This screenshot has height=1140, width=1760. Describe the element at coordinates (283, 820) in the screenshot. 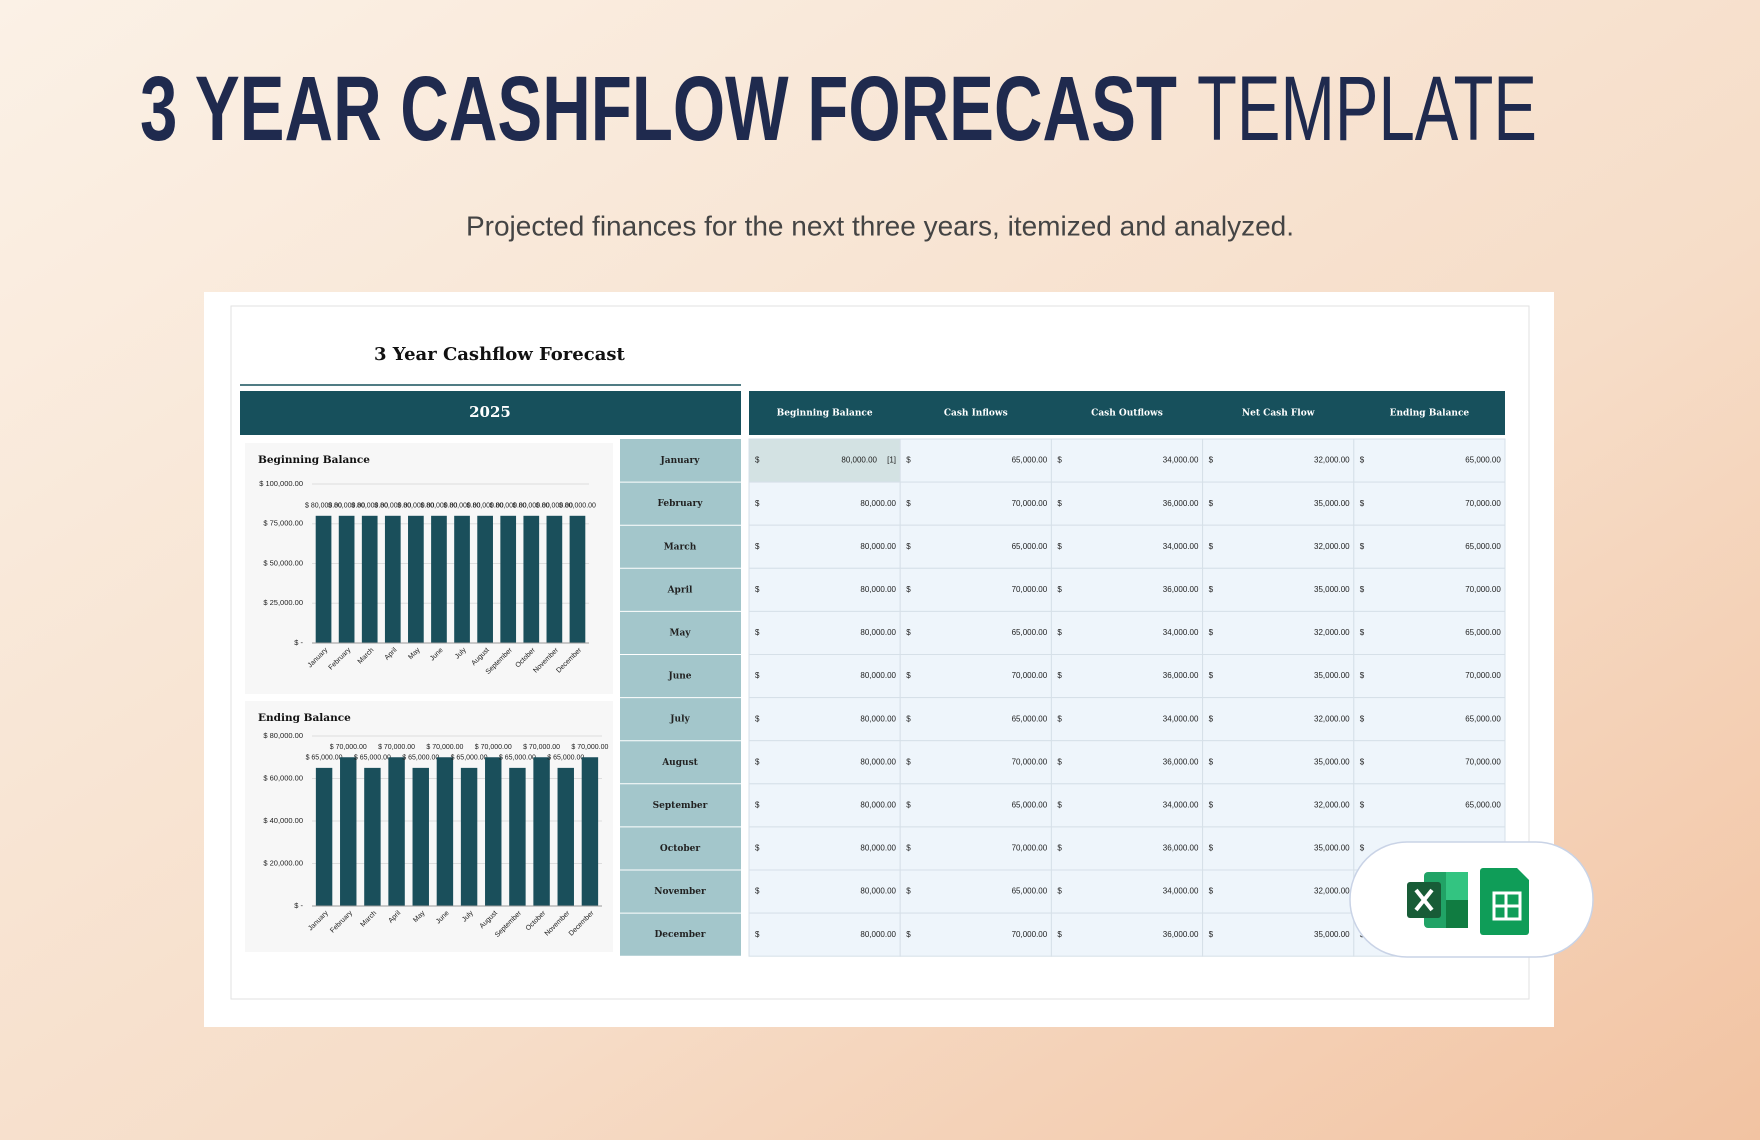

I see `y-tick-label: $ 40,000.00` at that location.